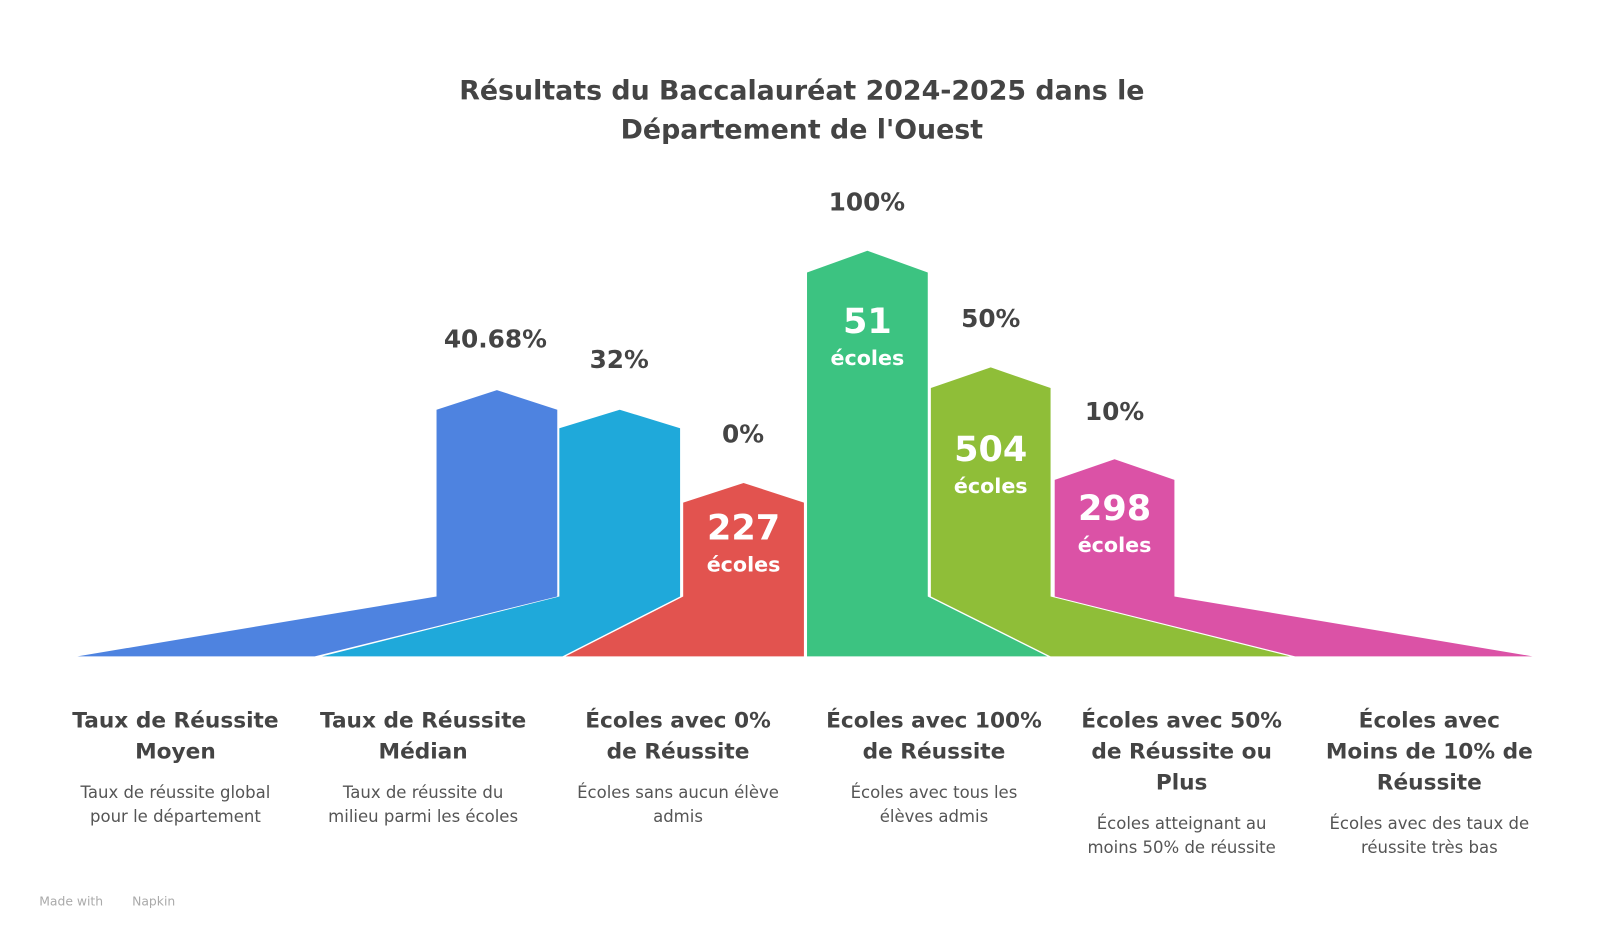  I want to click on heading: de Réussite ou, so click(1181, 751).